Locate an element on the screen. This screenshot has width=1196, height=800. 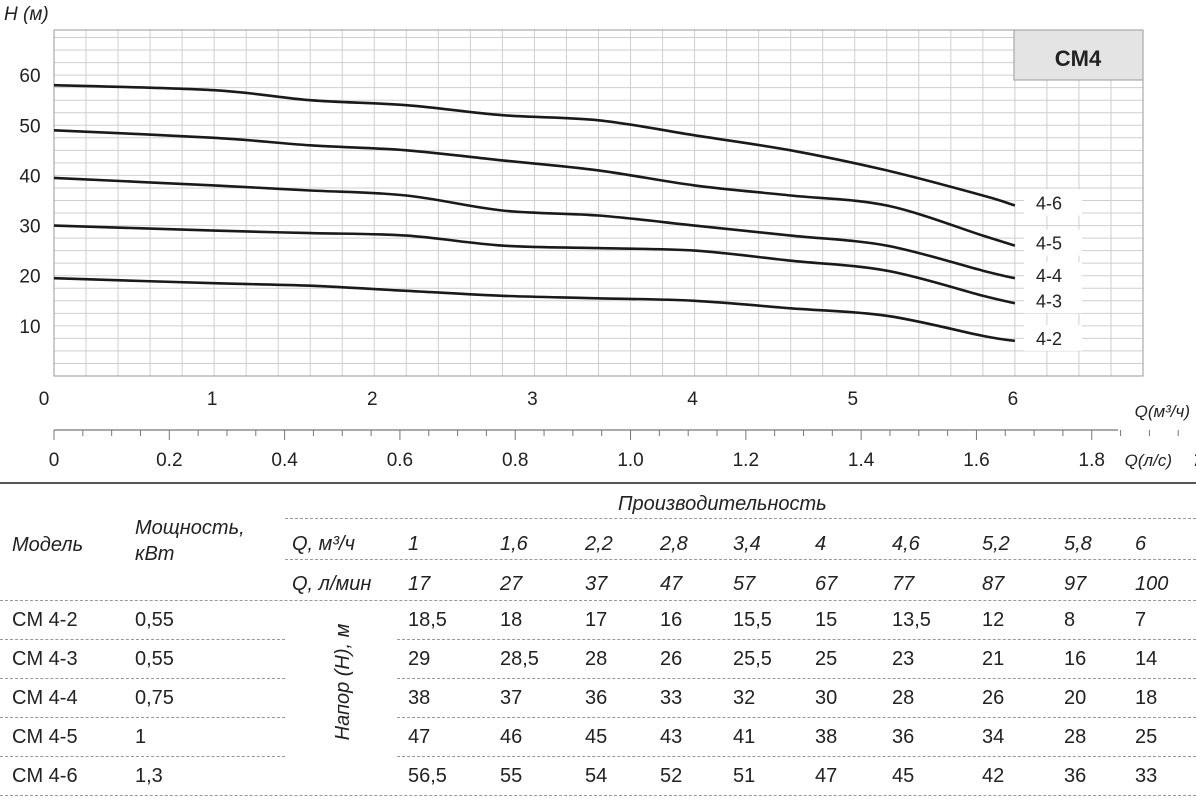
y-tick-label: 60 is located at coordinates (29, 76).